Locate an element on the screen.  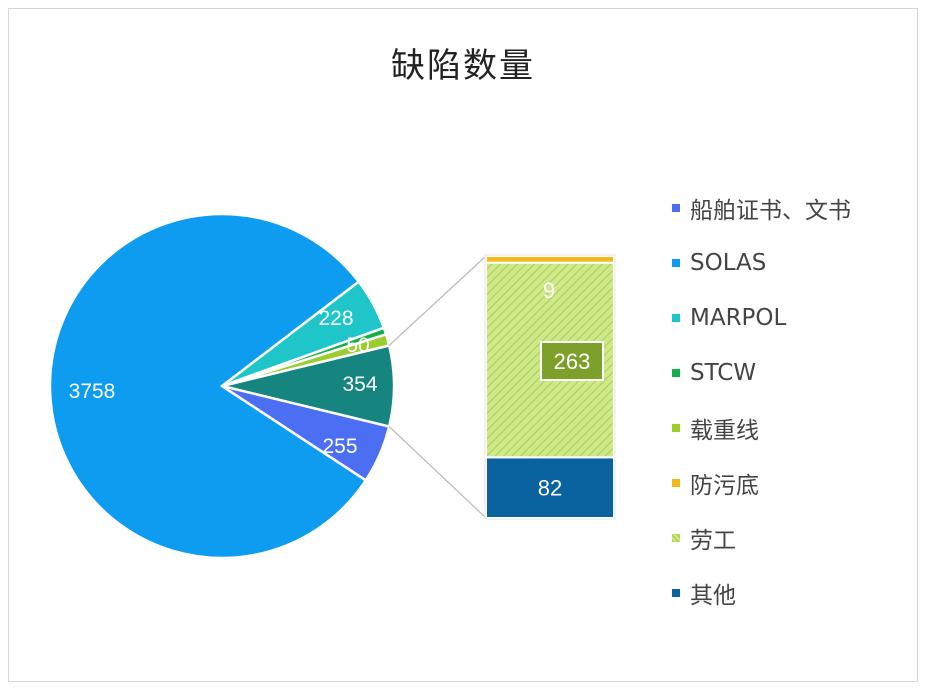
bar-label-6: 263 is located at coordinates (572, 361).